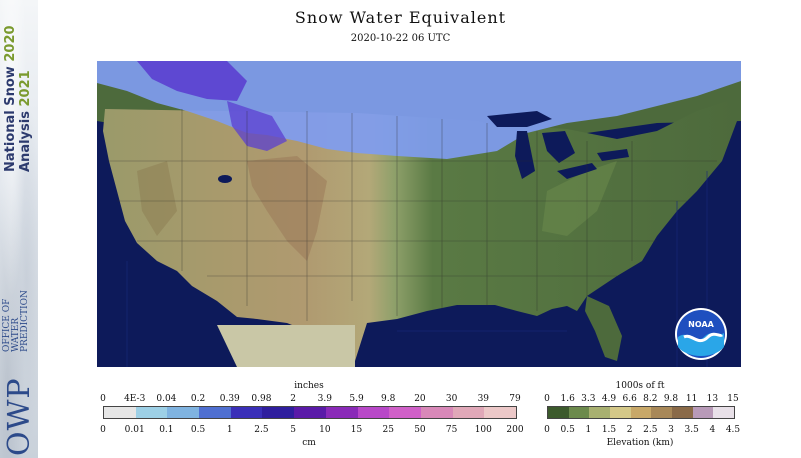 Image resolution: width=801 pixels, height=458 pixels. What do you see at coordinates (157, 198) in the screenshot?
I see `sierra-nevada` at bounding box center [157, 198].